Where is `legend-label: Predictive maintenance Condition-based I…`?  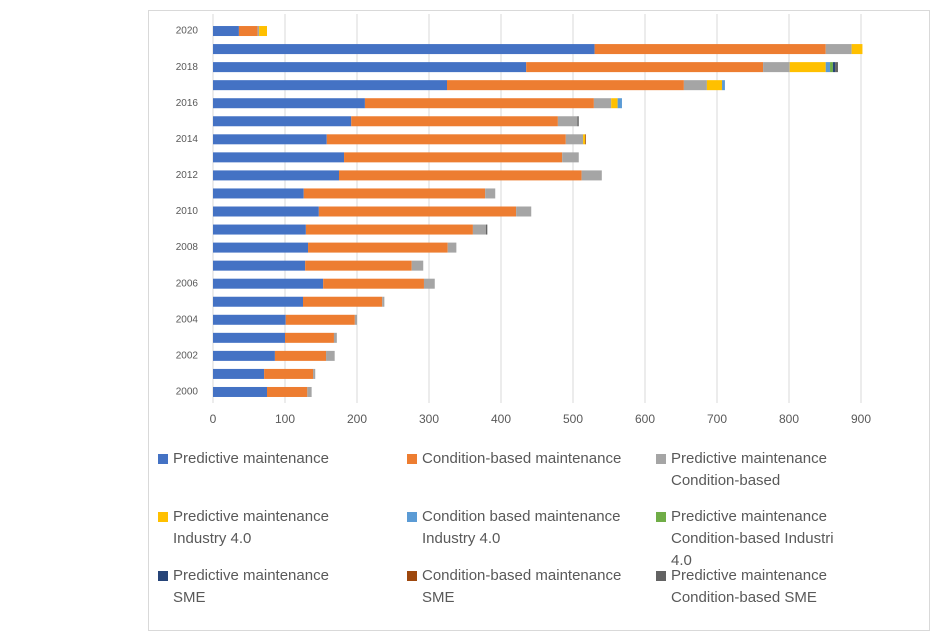 legend-label: Predictive maintenance Condition-based I… is located at coordinates (752, 538).